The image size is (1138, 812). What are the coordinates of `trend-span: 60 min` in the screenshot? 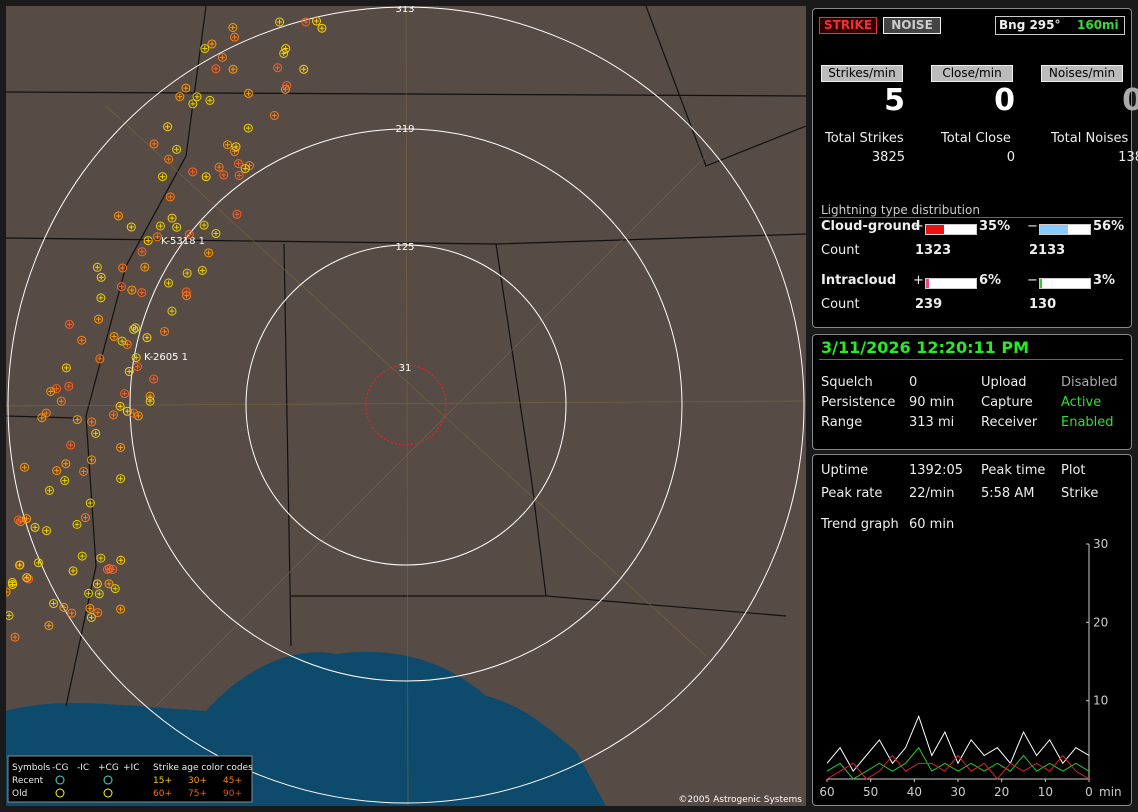 It's located at (932, 524).